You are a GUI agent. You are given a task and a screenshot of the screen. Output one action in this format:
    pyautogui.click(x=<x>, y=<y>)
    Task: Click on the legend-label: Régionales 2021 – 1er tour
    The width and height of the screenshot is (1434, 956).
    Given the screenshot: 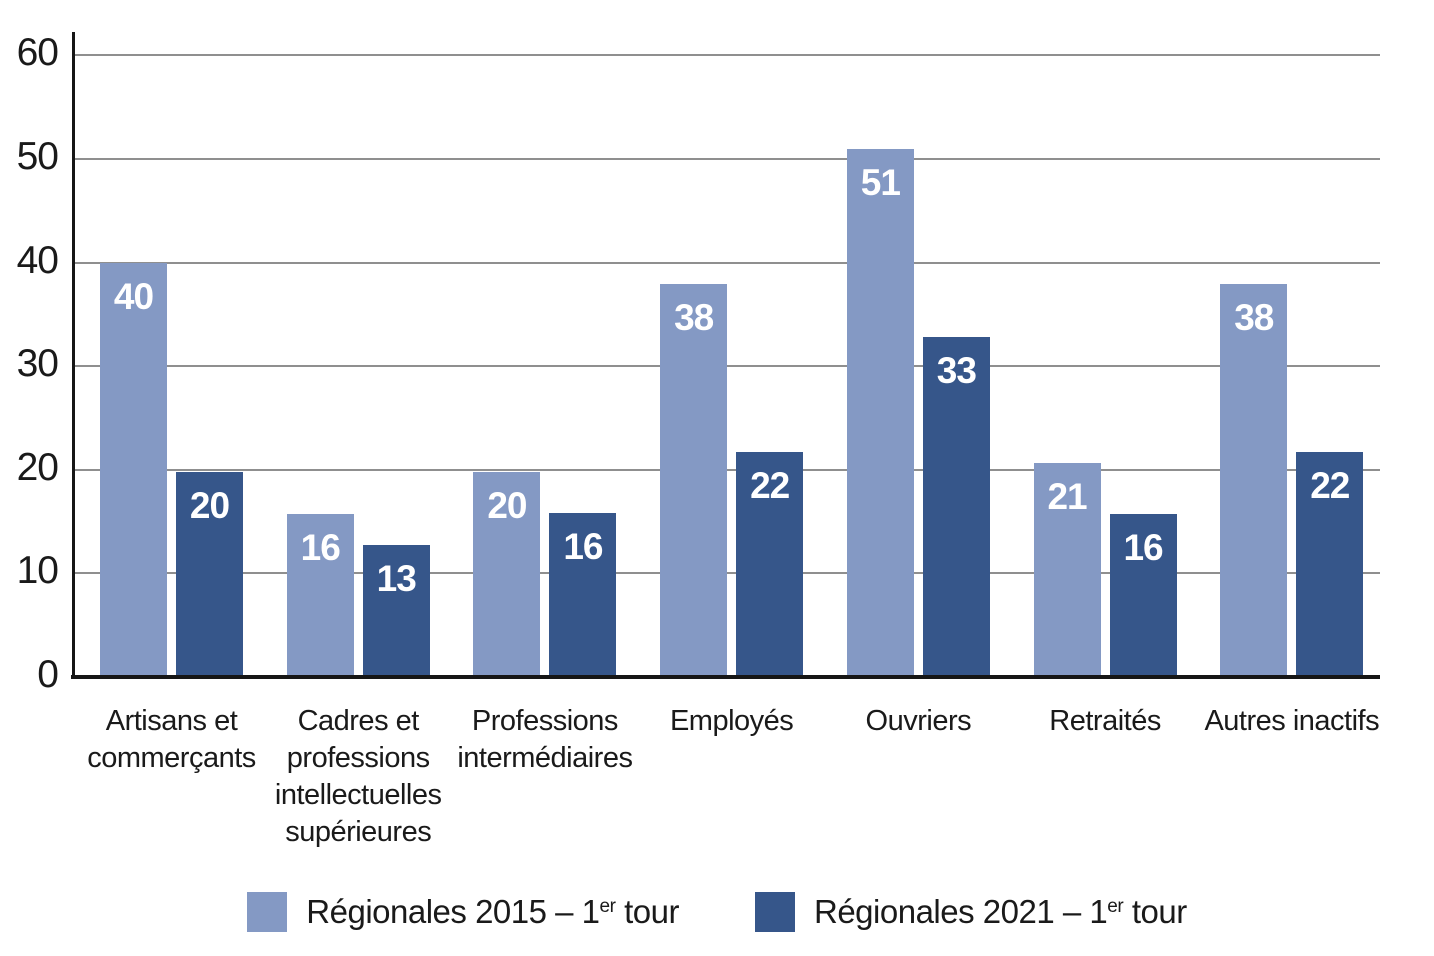 What is the action you would take?
    pyautogui.click(x=1000, y=912)
    